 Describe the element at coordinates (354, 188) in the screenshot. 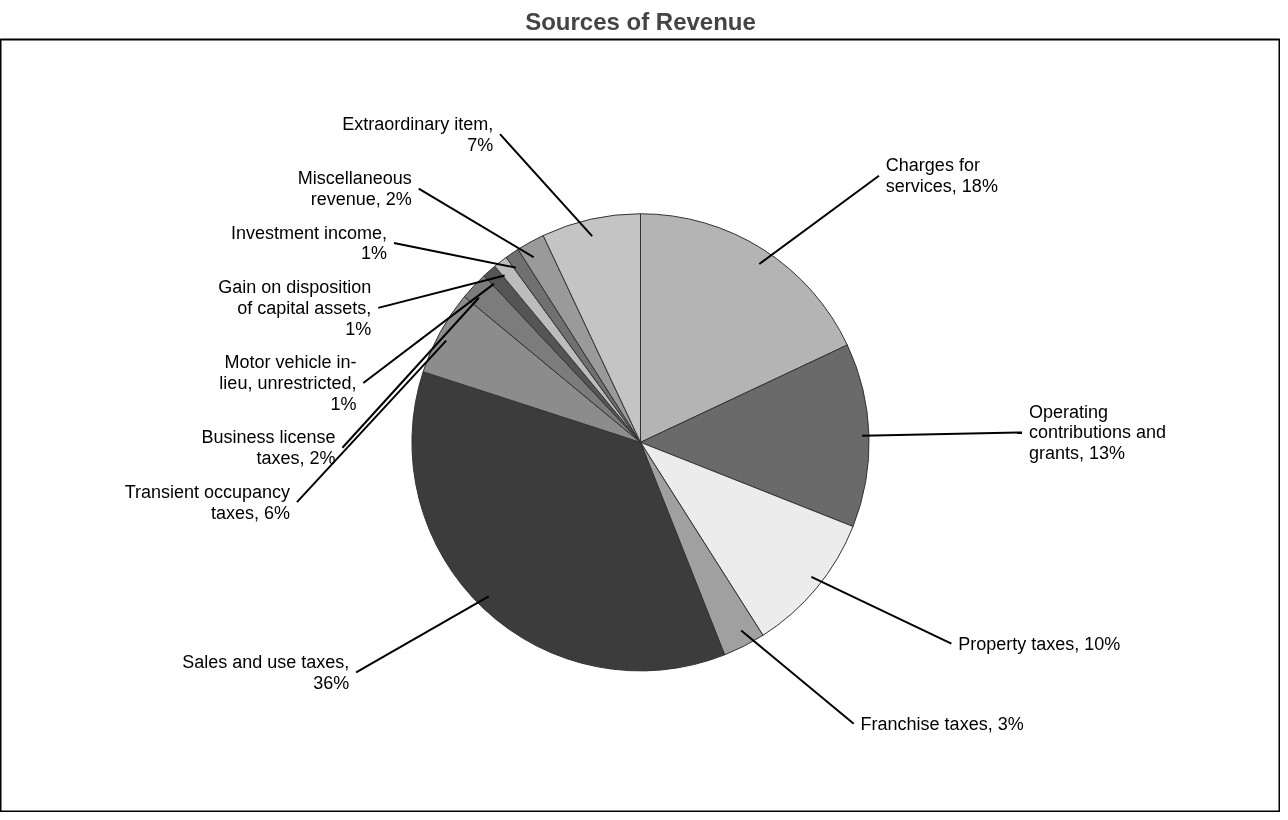

I see `slice-label: Miscellaneous revenue, 2%` at that location.